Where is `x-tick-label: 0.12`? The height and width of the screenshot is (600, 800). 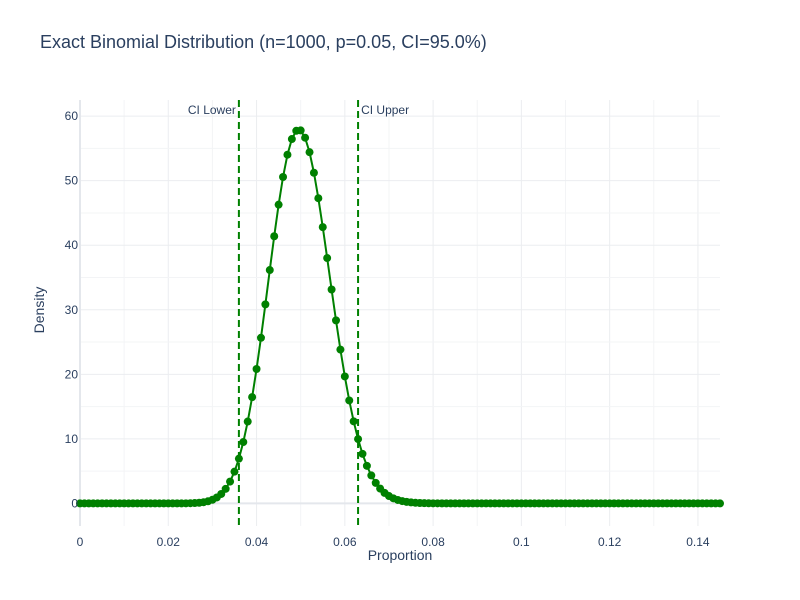
x-tick-label: 0.12 is located at coordinates (610, 542).